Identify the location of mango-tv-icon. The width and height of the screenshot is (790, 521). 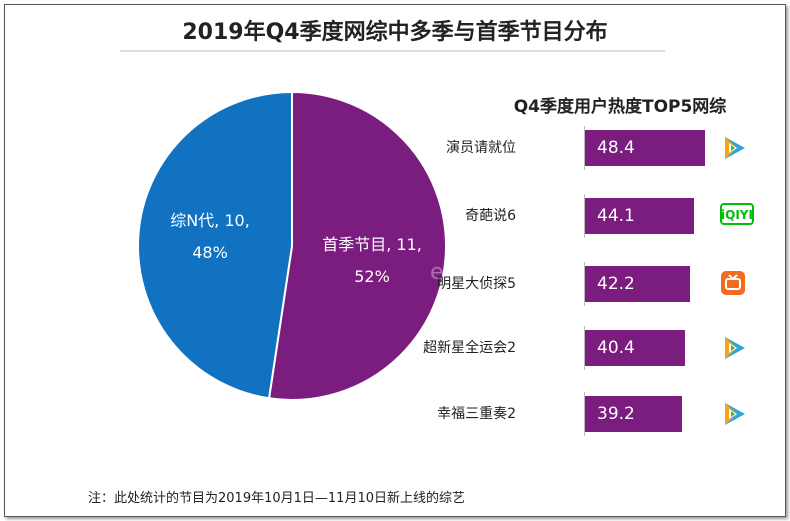
(734, 284).